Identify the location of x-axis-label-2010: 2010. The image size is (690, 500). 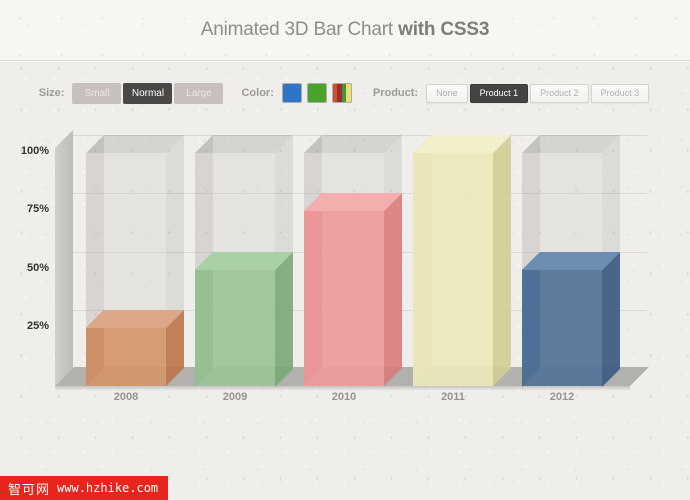
(344, 397).